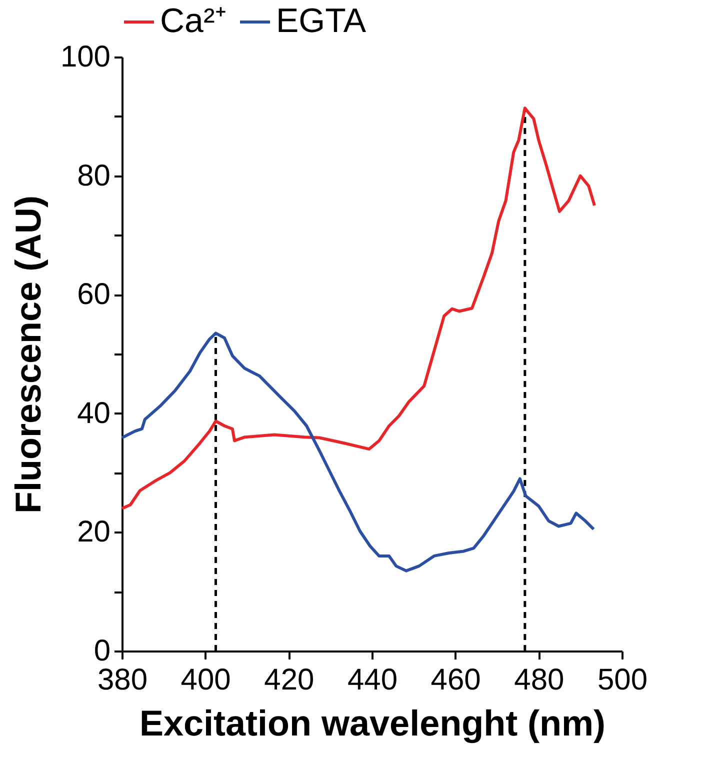  Describe the element at coordinates (455, 680) in the screenshot. I see `x-tick-label: 460` at that location.